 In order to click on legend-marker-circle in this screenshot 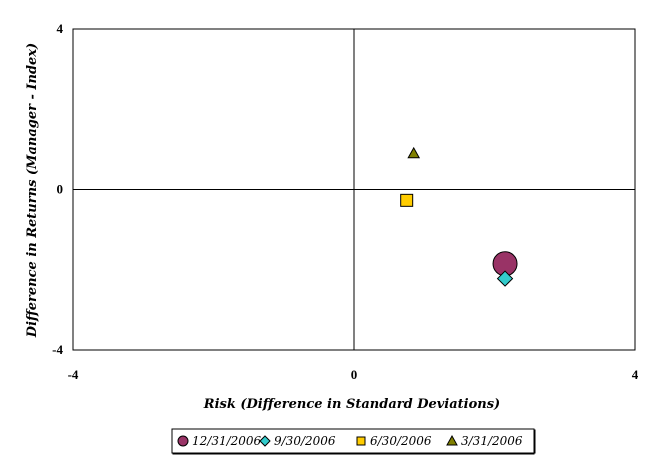, I will do `click(183, 441)`.